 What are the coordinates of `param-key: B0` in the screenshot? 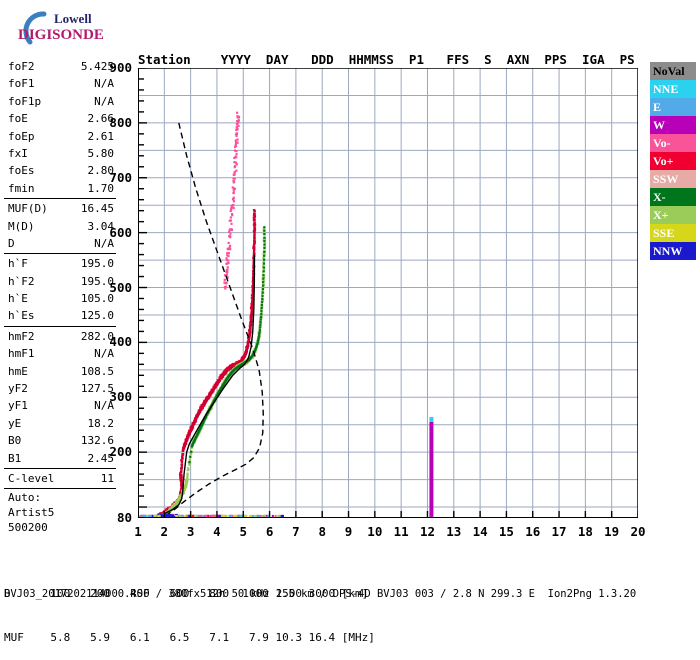 It's located at (14, 440).